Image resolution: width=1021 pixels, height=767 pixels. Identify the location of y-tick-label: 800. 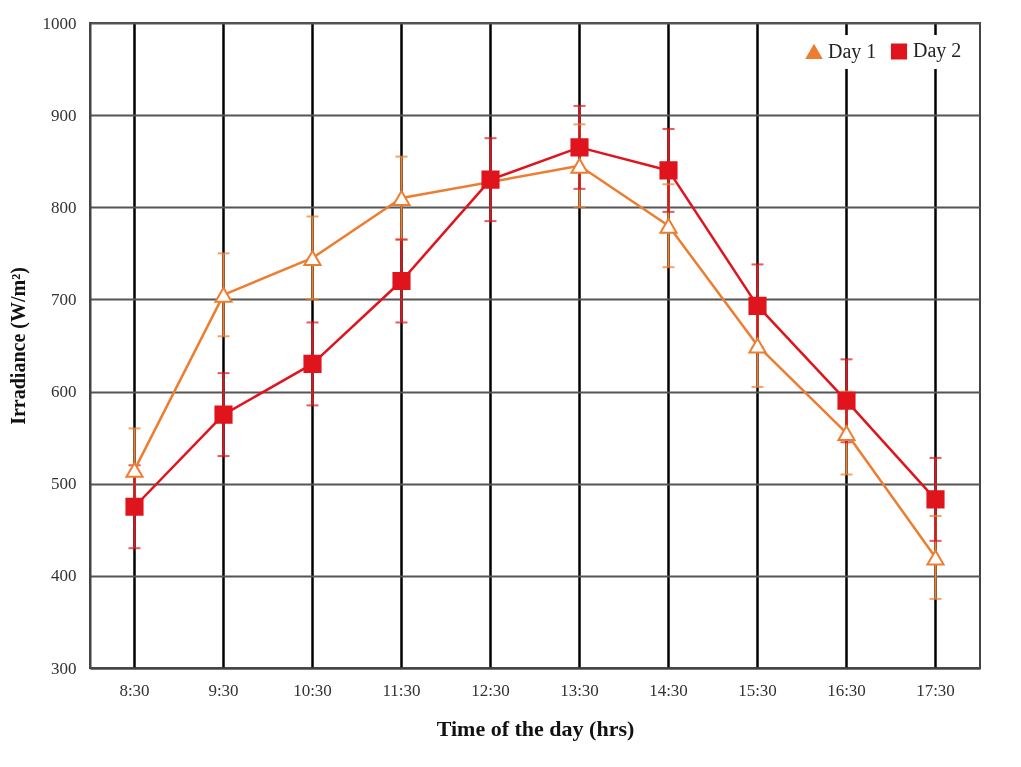
(64, 207).